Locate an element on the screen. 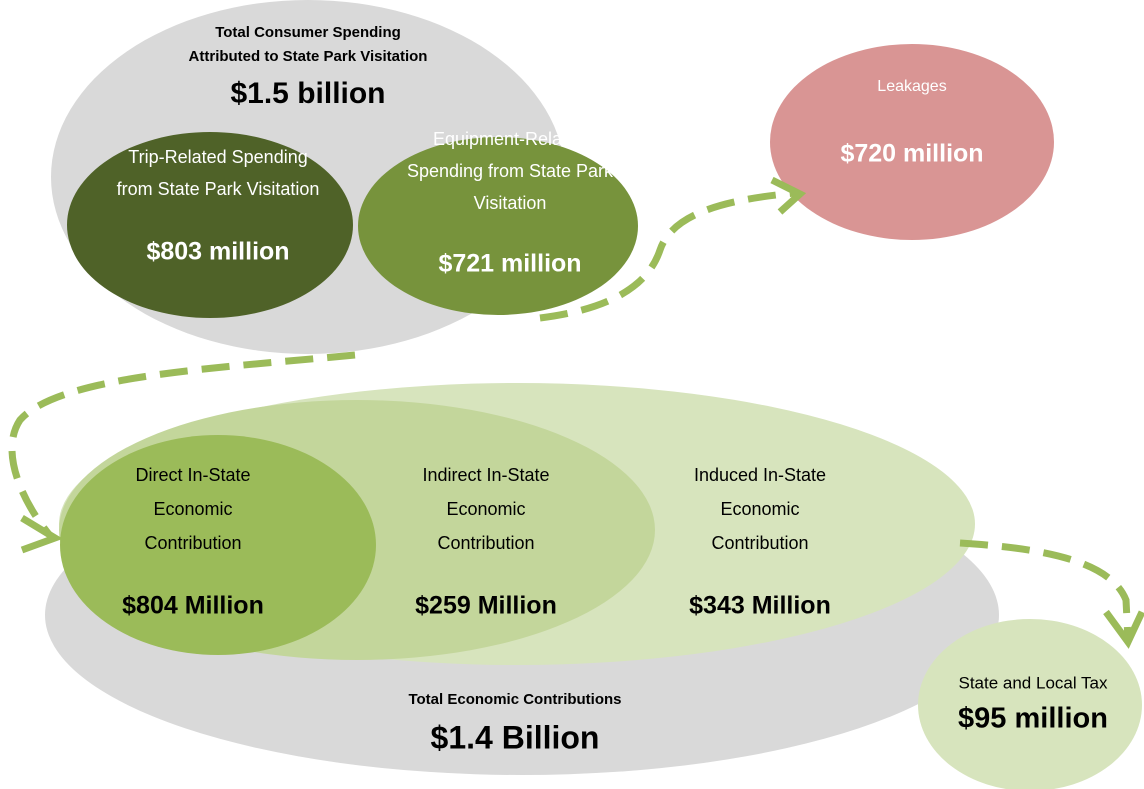  label-line: Induced In-State is located at coordinates (760, 475).